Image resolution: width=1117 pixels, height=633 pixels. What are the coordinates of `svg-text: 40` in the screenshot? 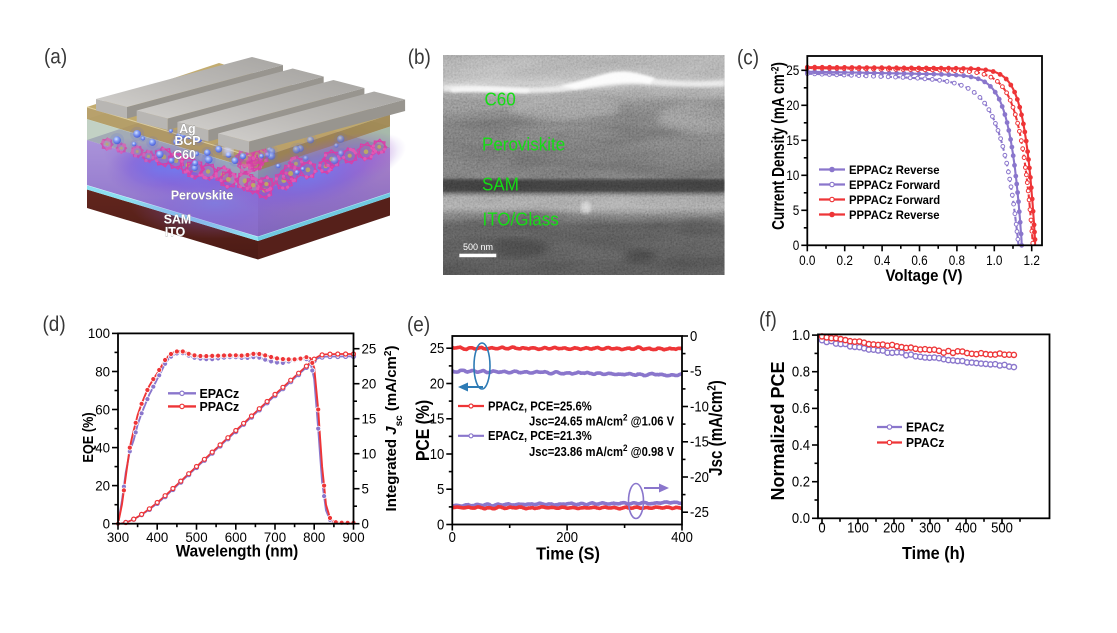 It's located at (102, 447).